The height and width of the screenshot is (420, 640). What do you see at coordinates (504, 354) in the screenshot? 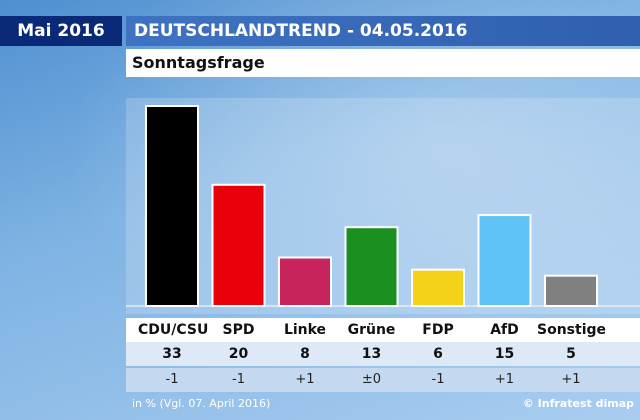
I see `value-label: 15` at bounding box center [504, 354].